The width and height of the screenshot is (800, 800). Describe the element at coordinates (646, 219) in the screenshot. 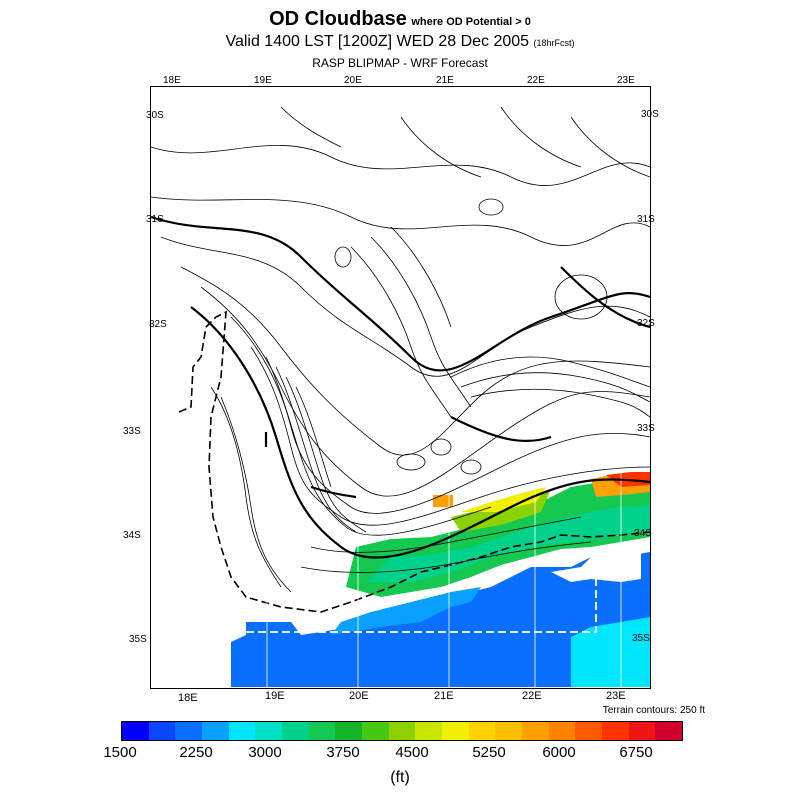

I see `right-lat-label: 31S` at that location.